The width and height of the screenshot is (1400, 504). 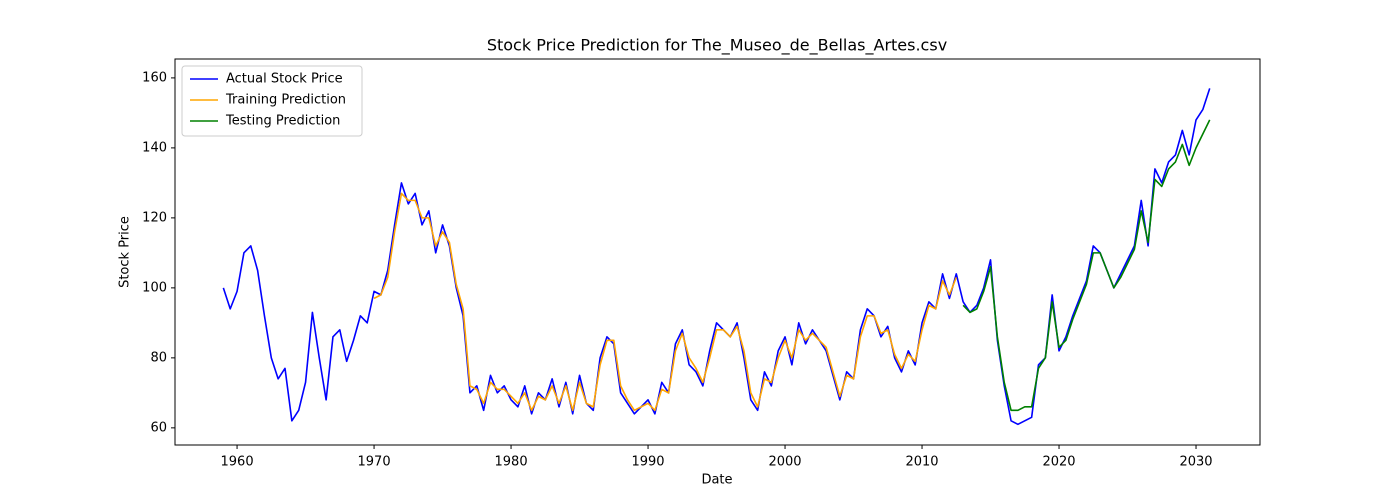 I want to click on y-tick-label: 140, so click(x=154, y=147).